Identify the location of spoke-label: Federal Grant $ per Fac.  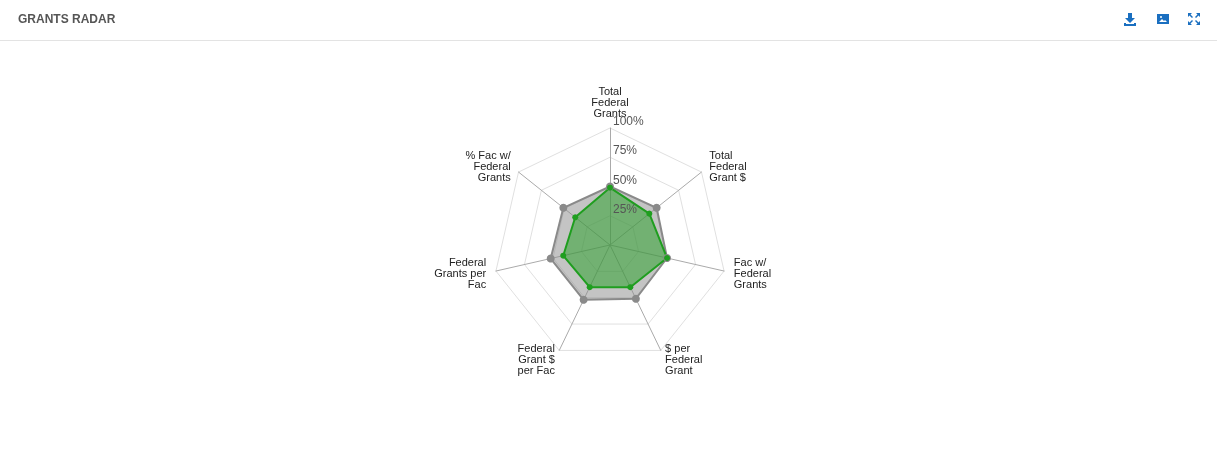
(536, 359).